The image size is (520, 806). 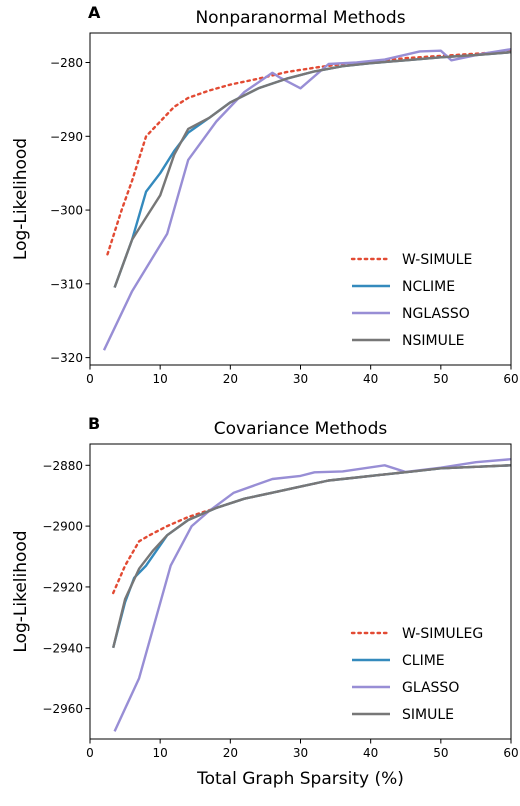 I want to click on panel-letter: A, so click(x=94, y=12).